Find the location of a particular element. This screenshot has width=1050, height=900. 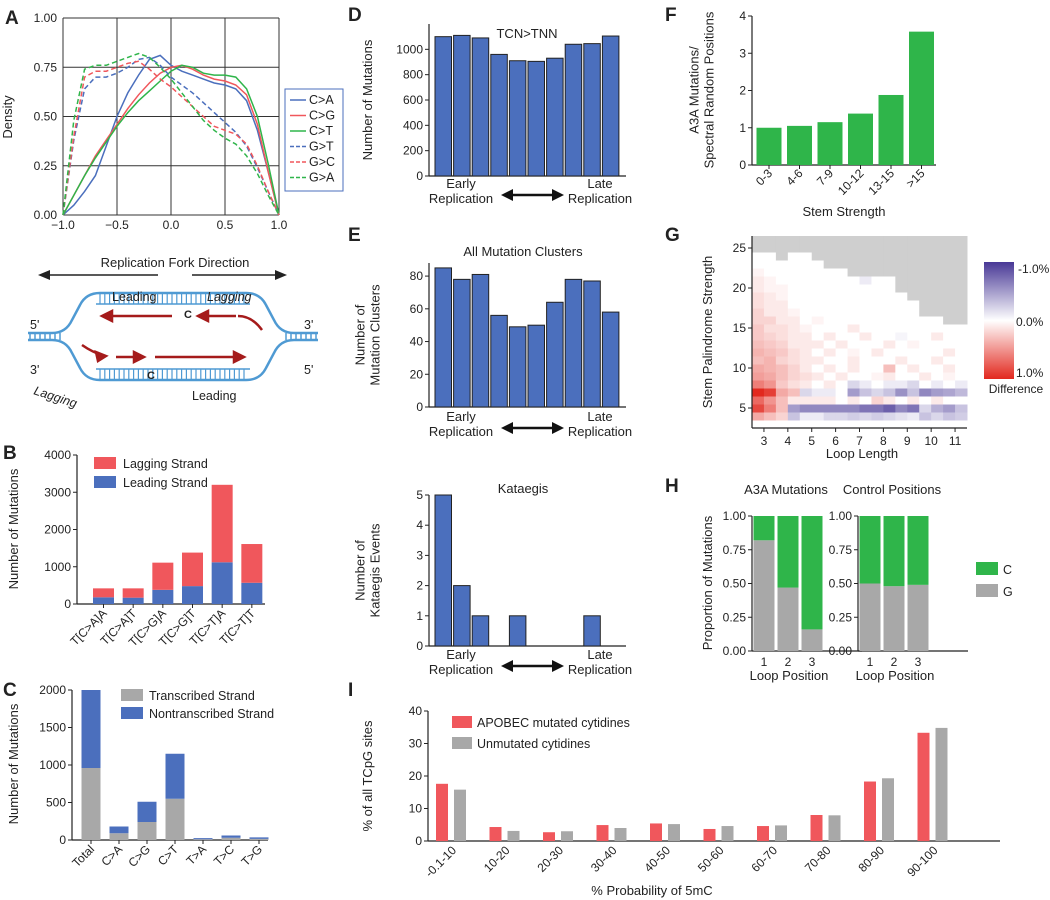

f-ytick-label: 3 is located at coordinates (742, 53).